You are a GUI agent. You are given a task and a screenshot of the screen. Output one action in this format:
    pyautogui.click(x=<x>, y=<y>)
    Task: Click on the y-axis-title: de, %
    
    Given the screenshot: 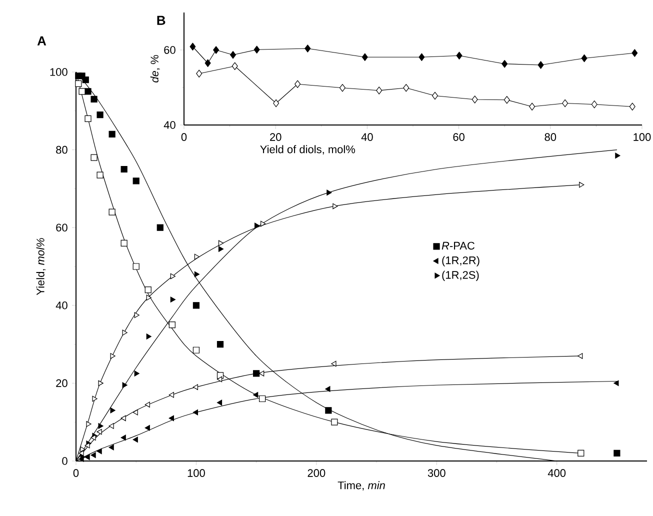 What is the action you would take?
    pyautogui.click(x=155, y=68)
    